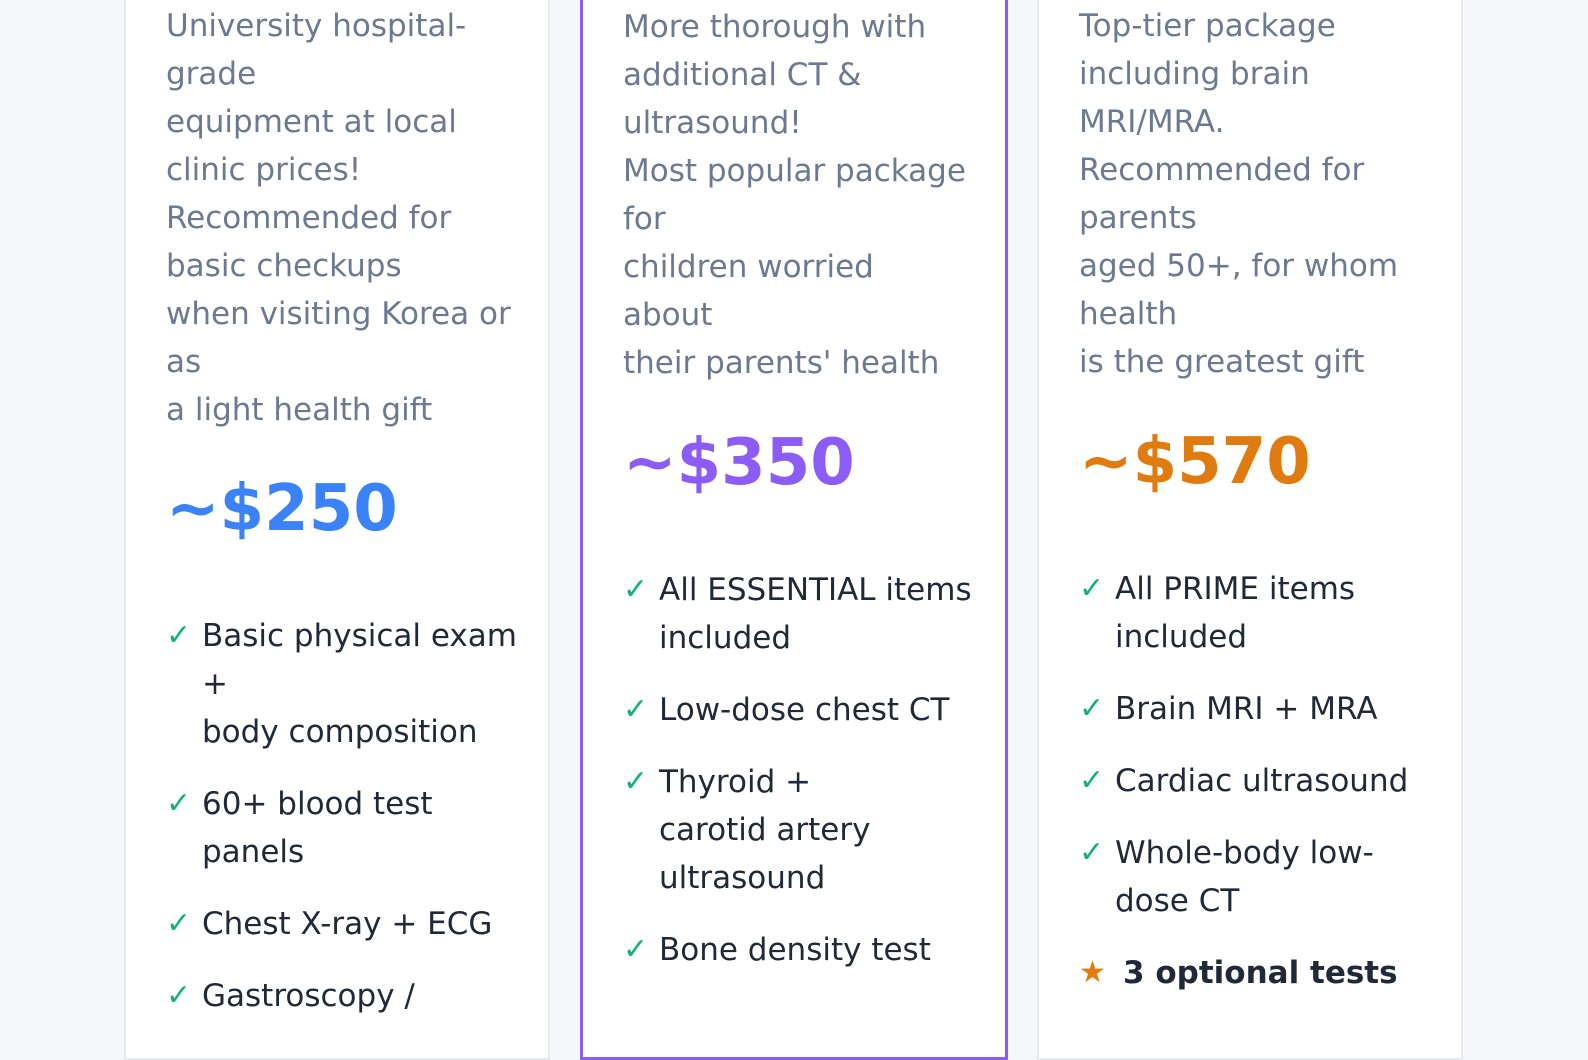 Image resolution: width=1588 pixels, height=1060 pixels. What do you see at coordinates (338, 314) in the screenshot?
I see `description-line: when visiting Korea or` at bounding box center [338, 314].